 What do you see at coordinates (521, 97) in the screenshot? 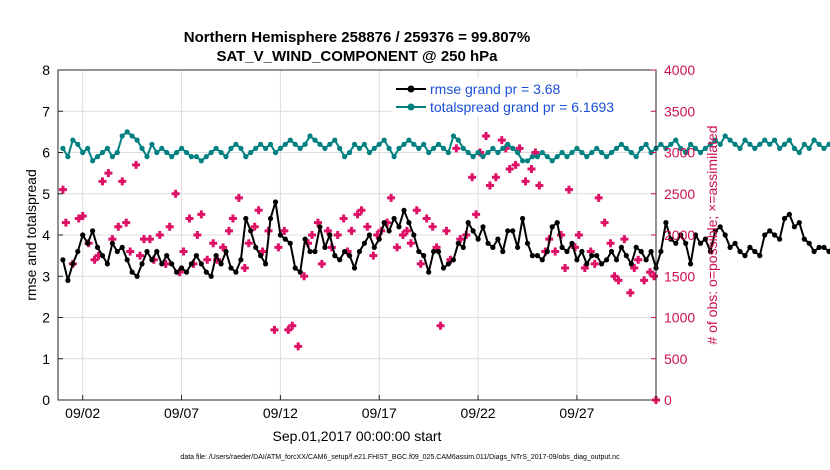
I see `legend-box` at bounding box center [521, 97].